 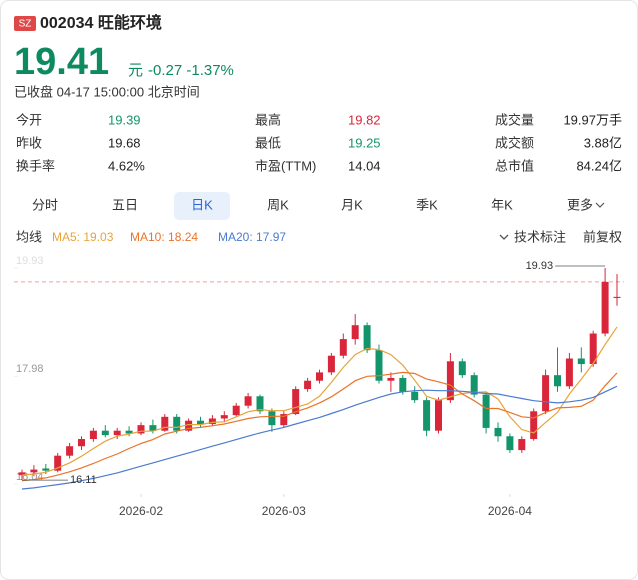 What do you see at coordinates (61, 62) in the screenshot?
I see `price: 19.41` at bounding box center [61, 62].